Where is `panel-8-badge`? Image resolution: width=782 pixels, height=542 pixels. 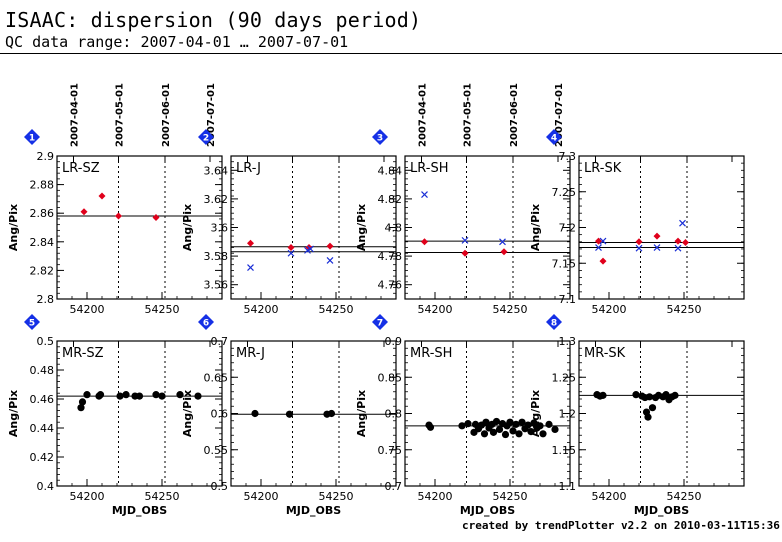
panel-8-badge is located at coordinates (554, 322).